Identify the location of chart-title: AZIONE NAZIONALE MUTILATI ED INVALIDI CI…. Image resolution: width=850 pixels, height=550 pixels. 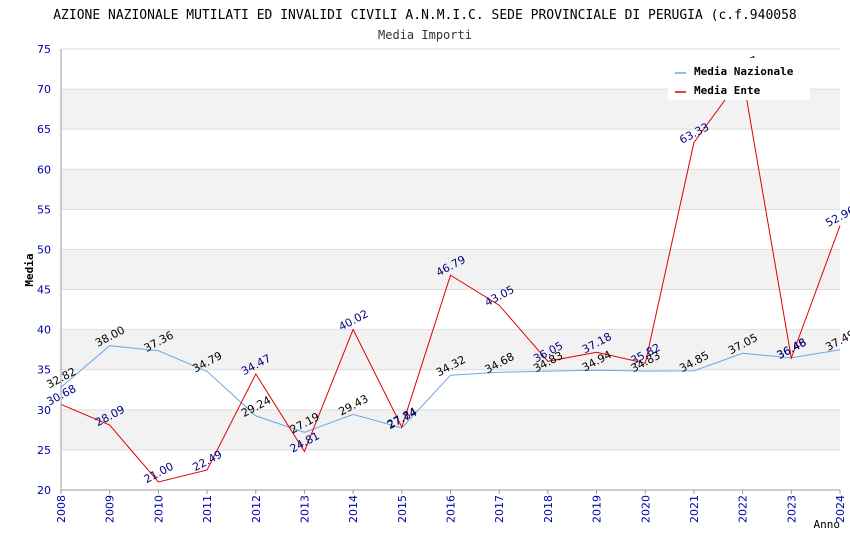
(425, 15).